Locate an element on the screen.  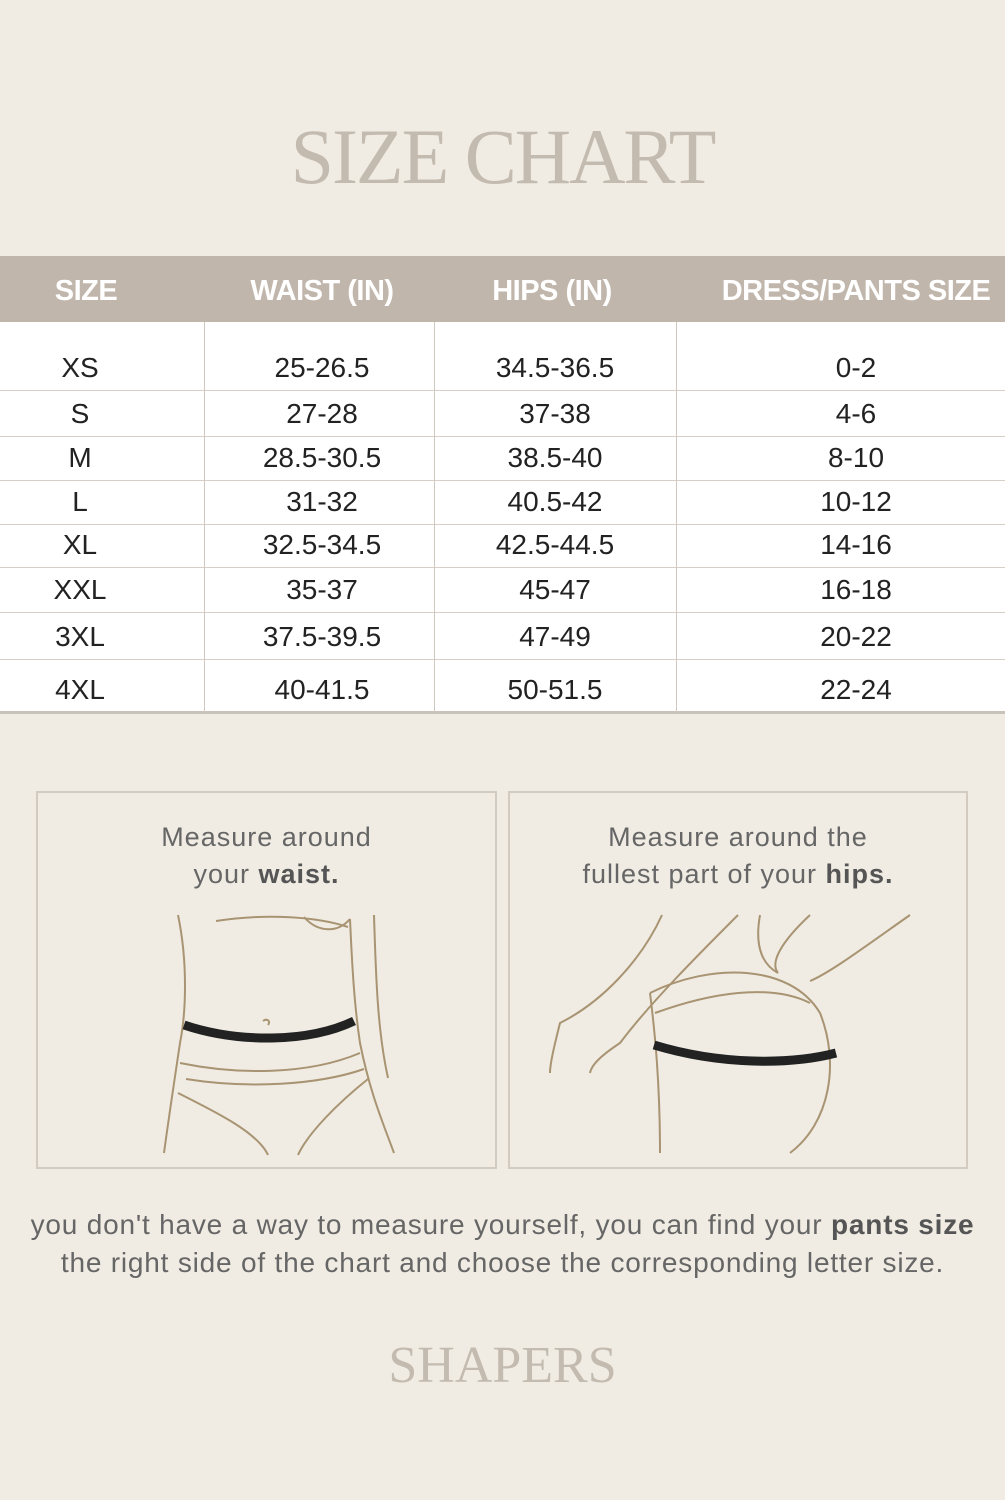
waist-instruction-line2: your is located at coordinates (226, 874).